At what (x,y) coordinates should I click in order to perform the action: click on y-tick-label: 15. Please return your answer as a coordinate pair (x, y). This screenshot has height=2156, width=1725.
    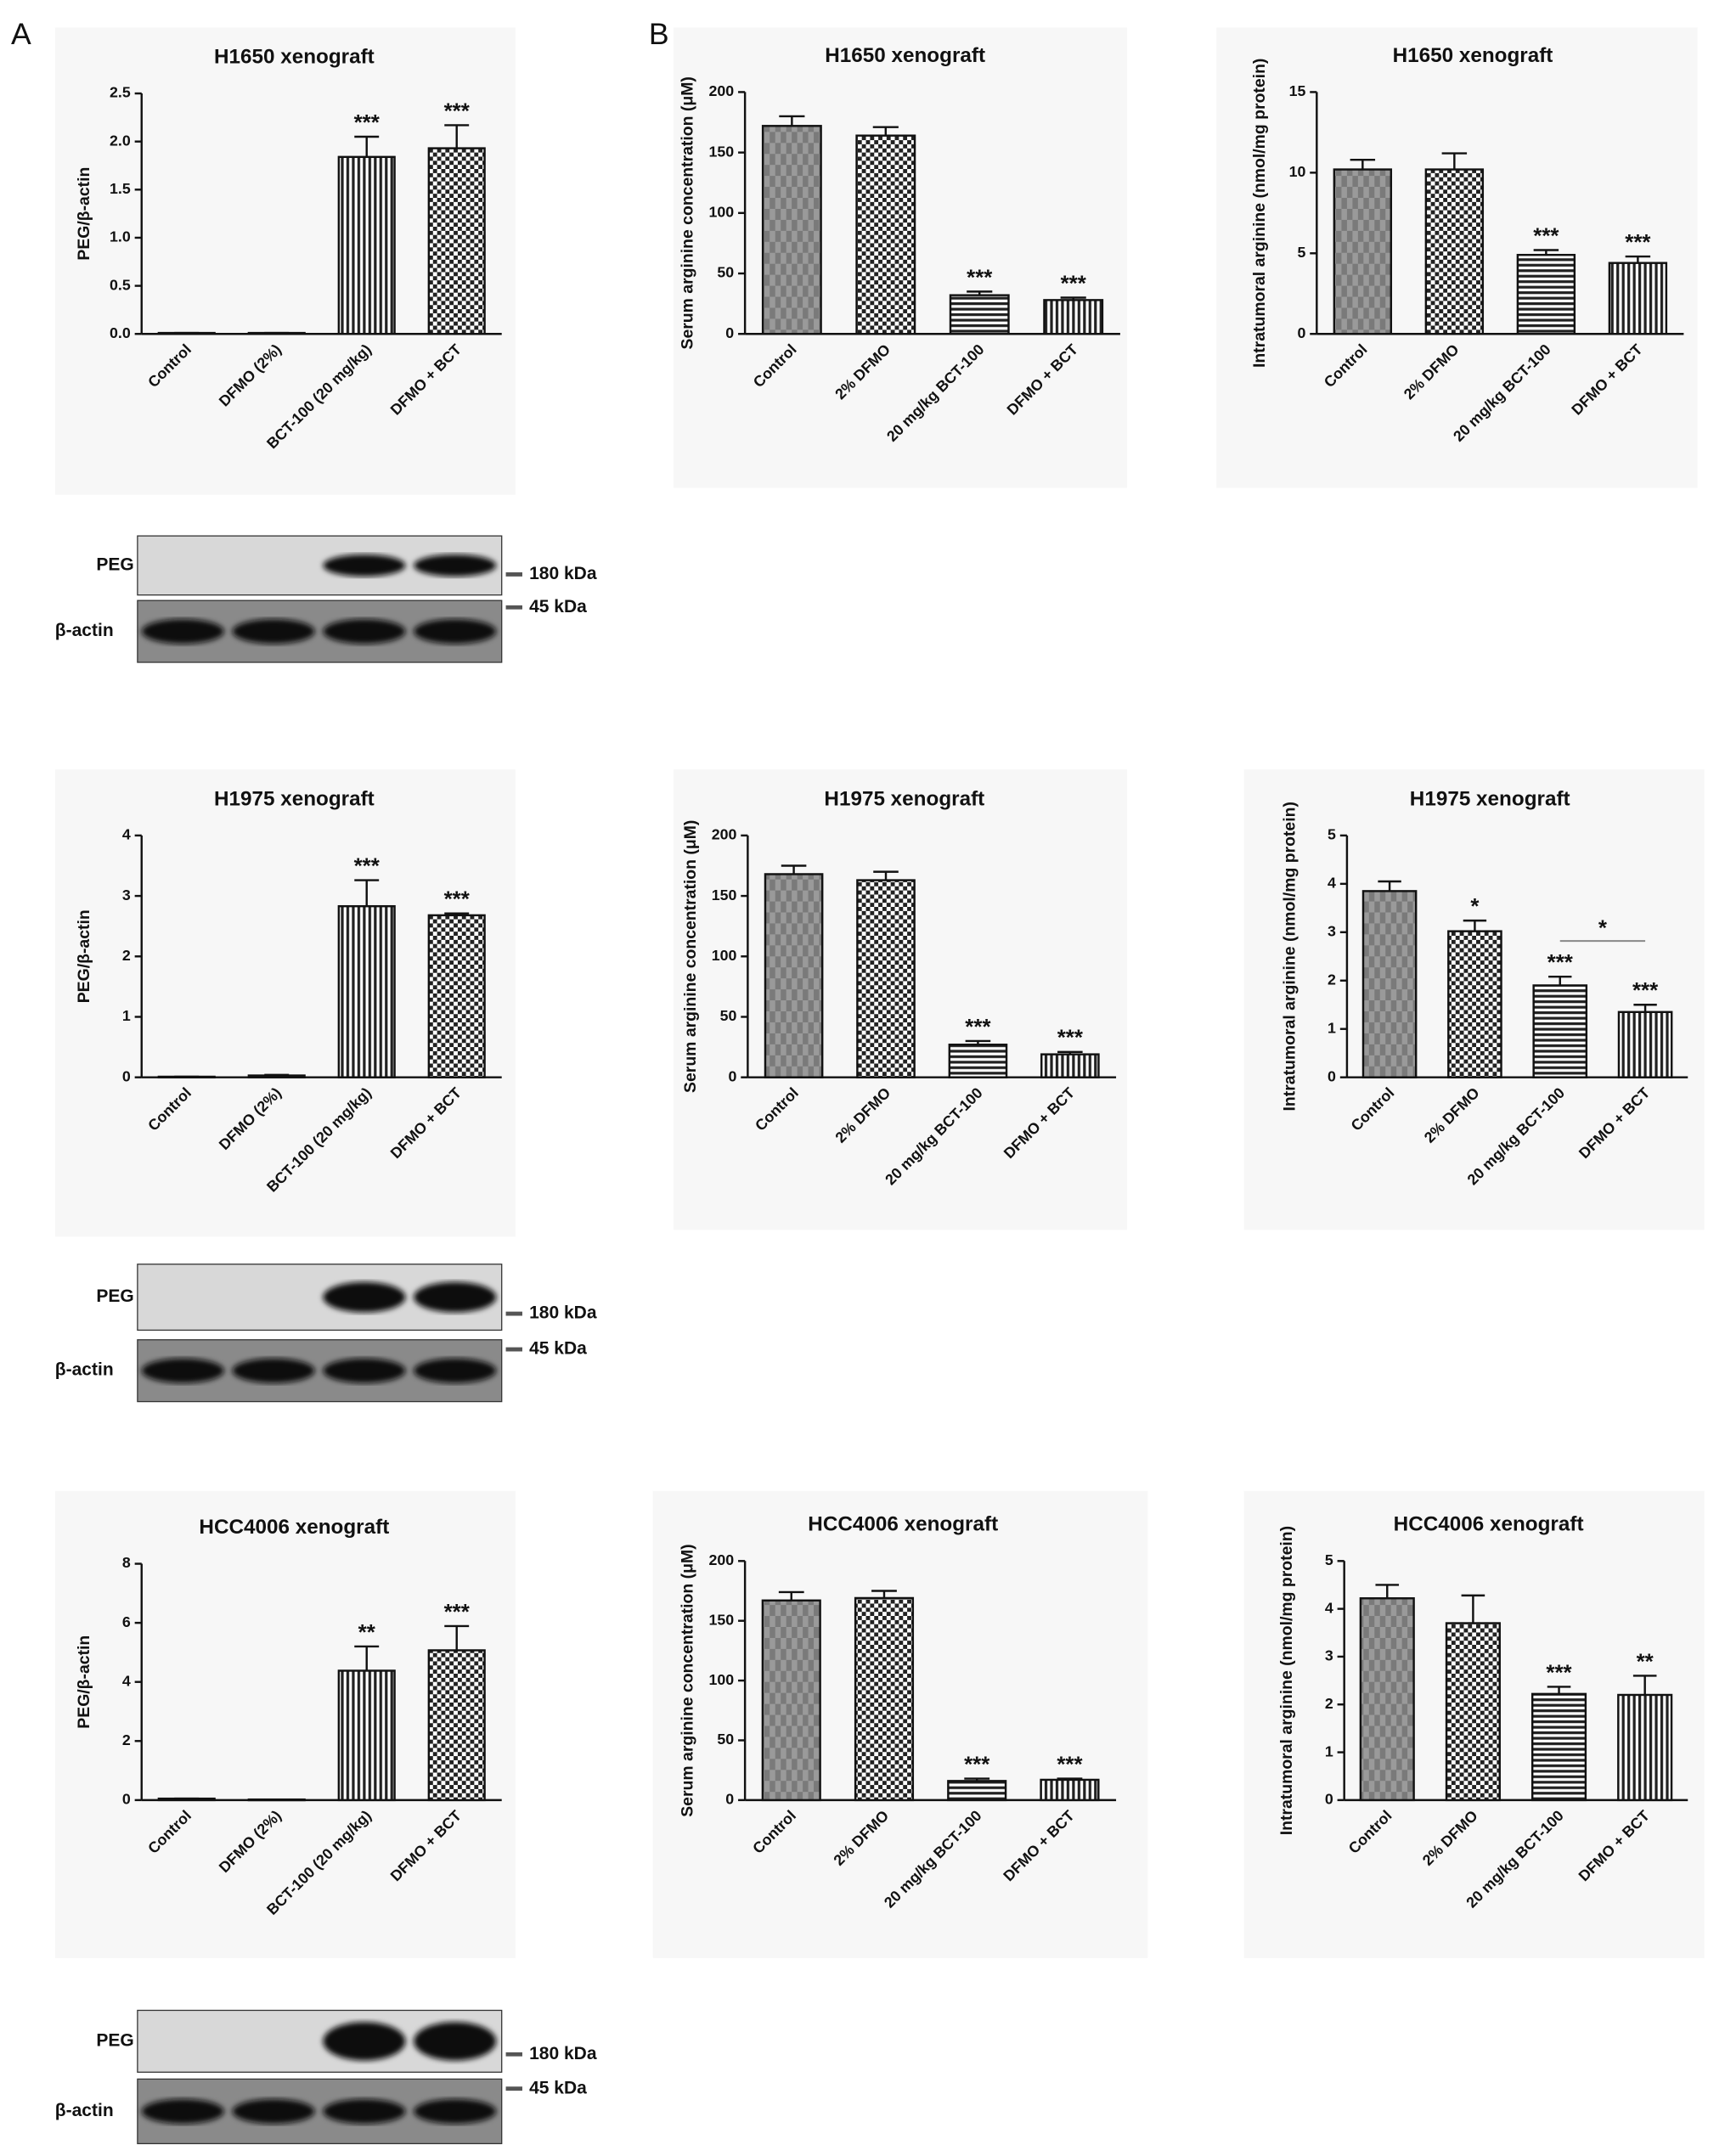
    Looking at the image, I should click on (1297, 90).